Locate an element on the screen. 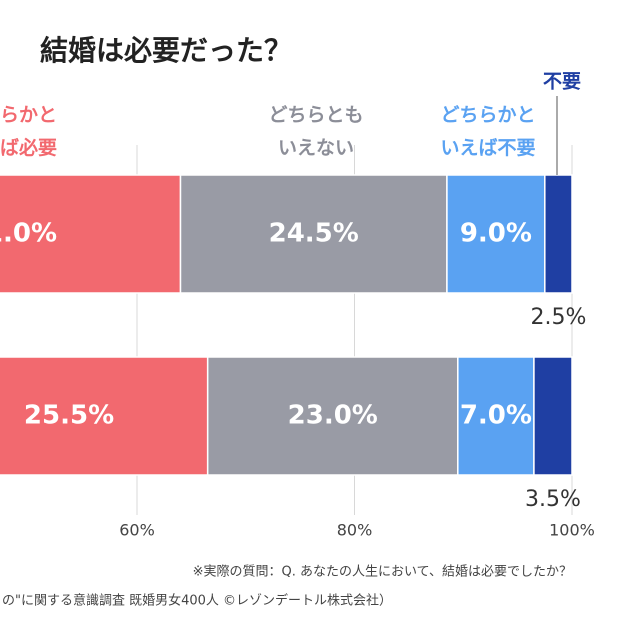 The width and height of the screenshot is (640, 640). legend-label: どちらかといえば不要 is located at coordinates (487, 131).